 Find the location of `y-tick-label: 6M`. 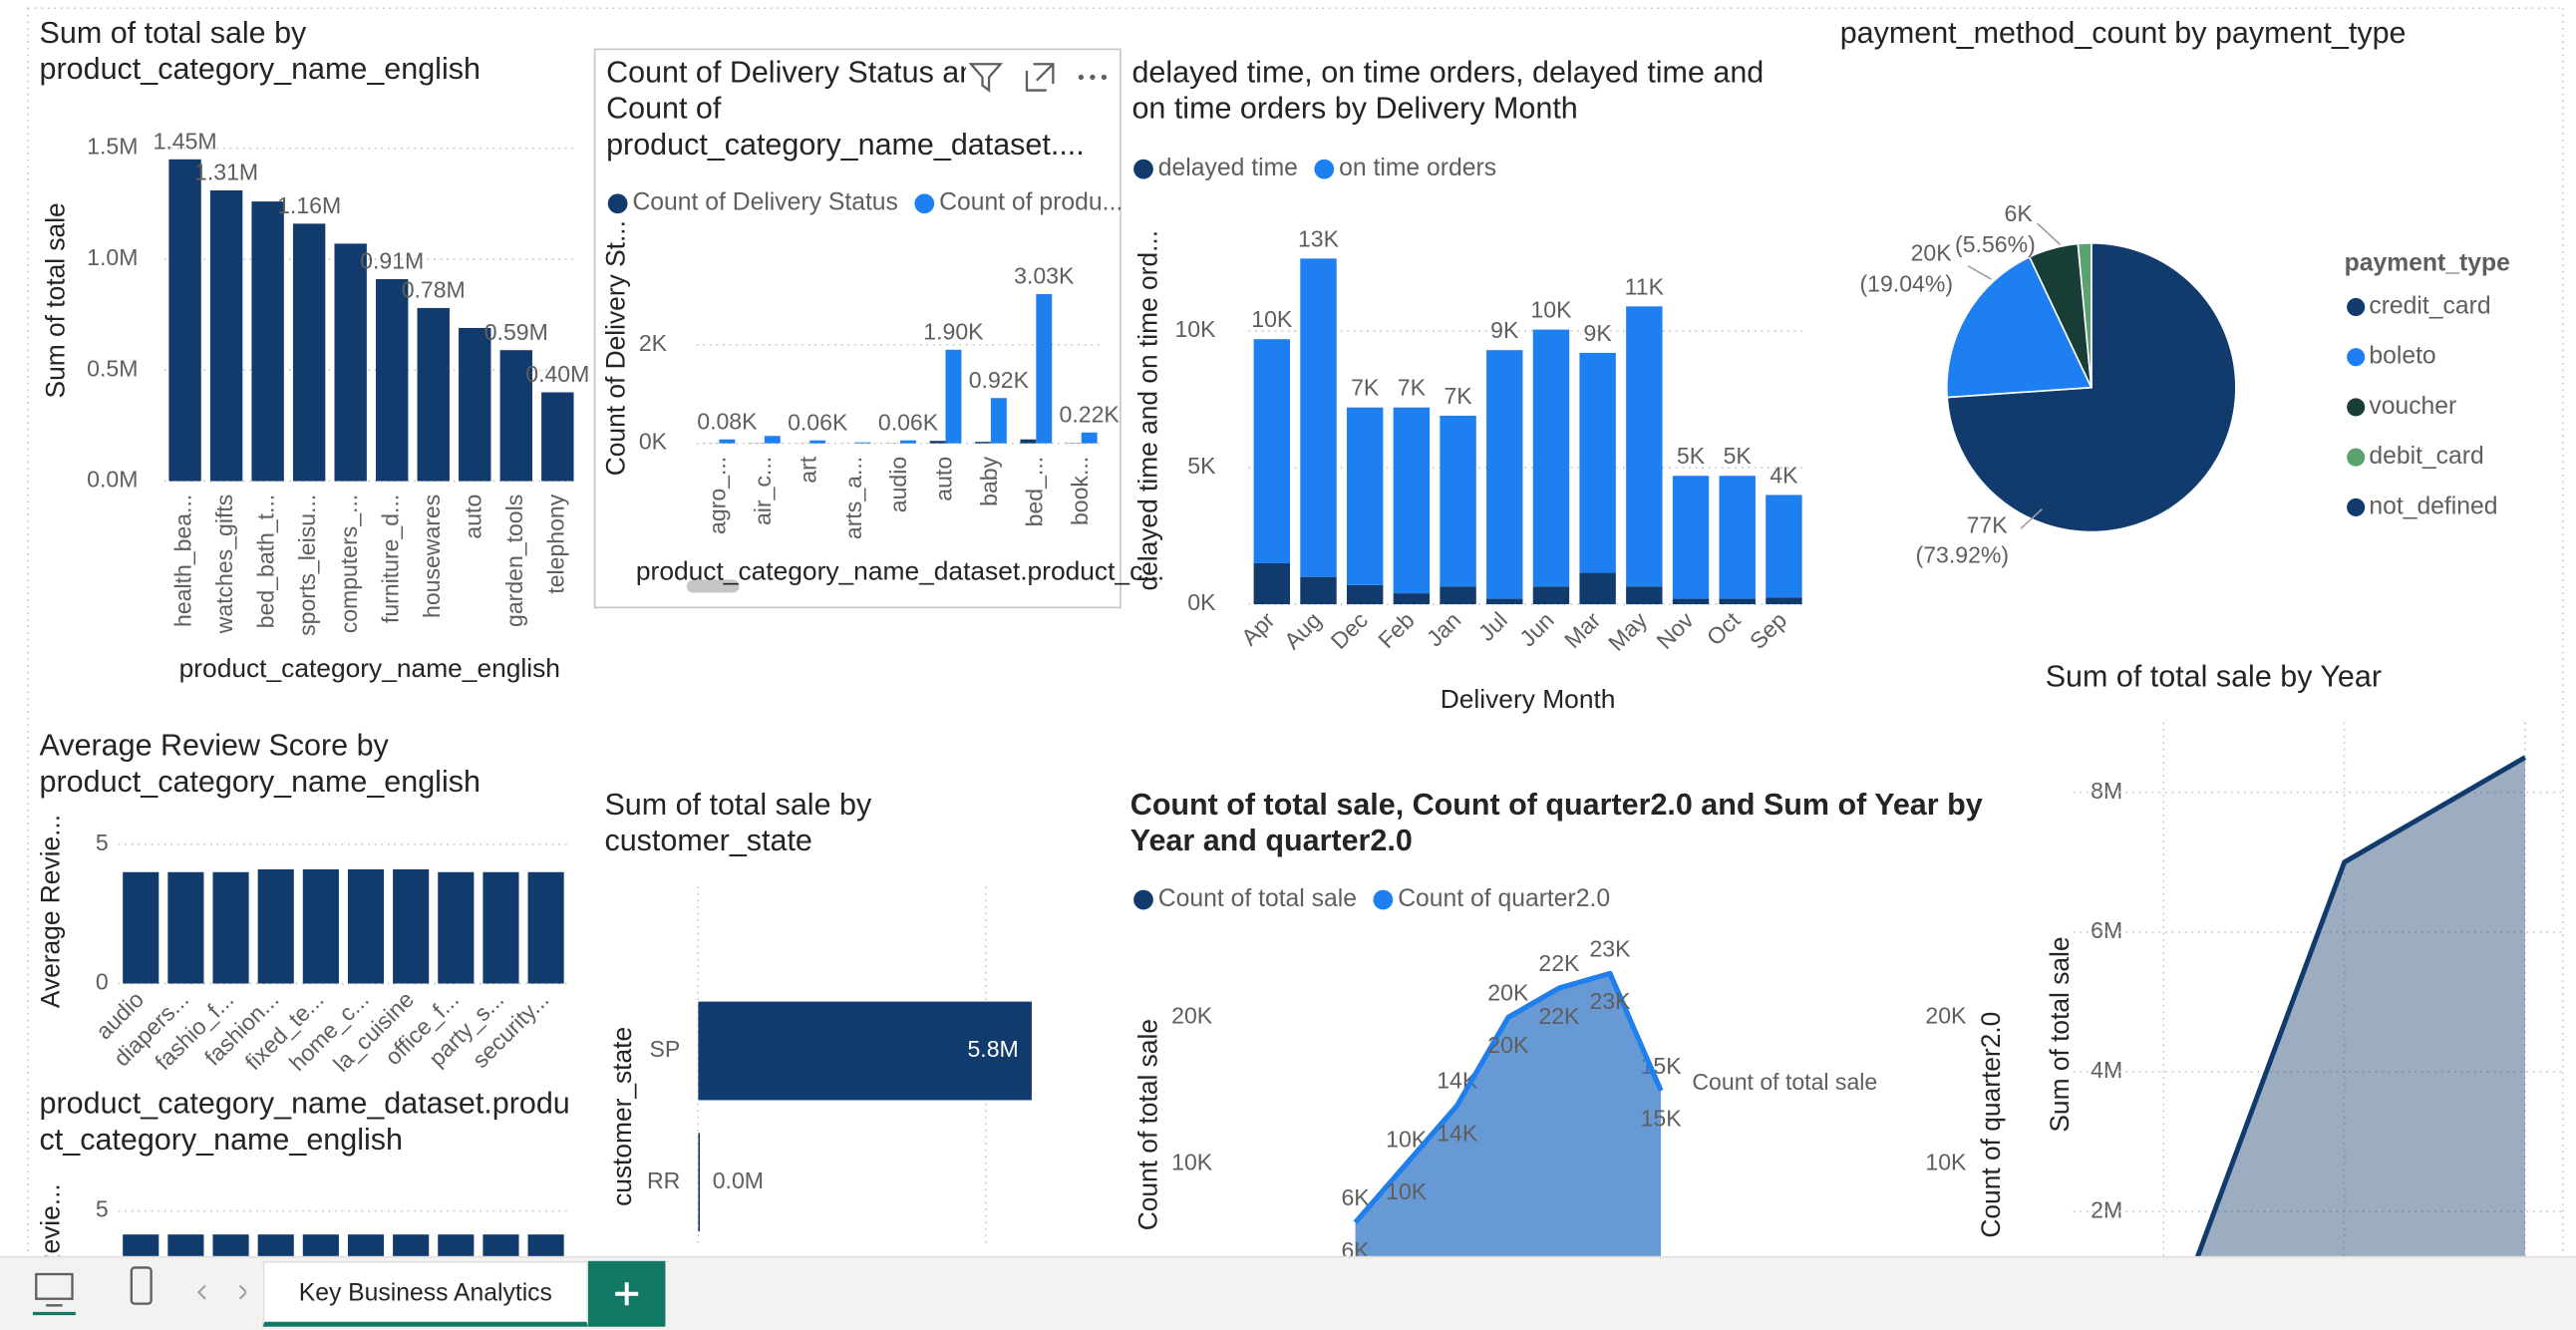

y-tick-label: 6M is located at coordinates (2106, 930).